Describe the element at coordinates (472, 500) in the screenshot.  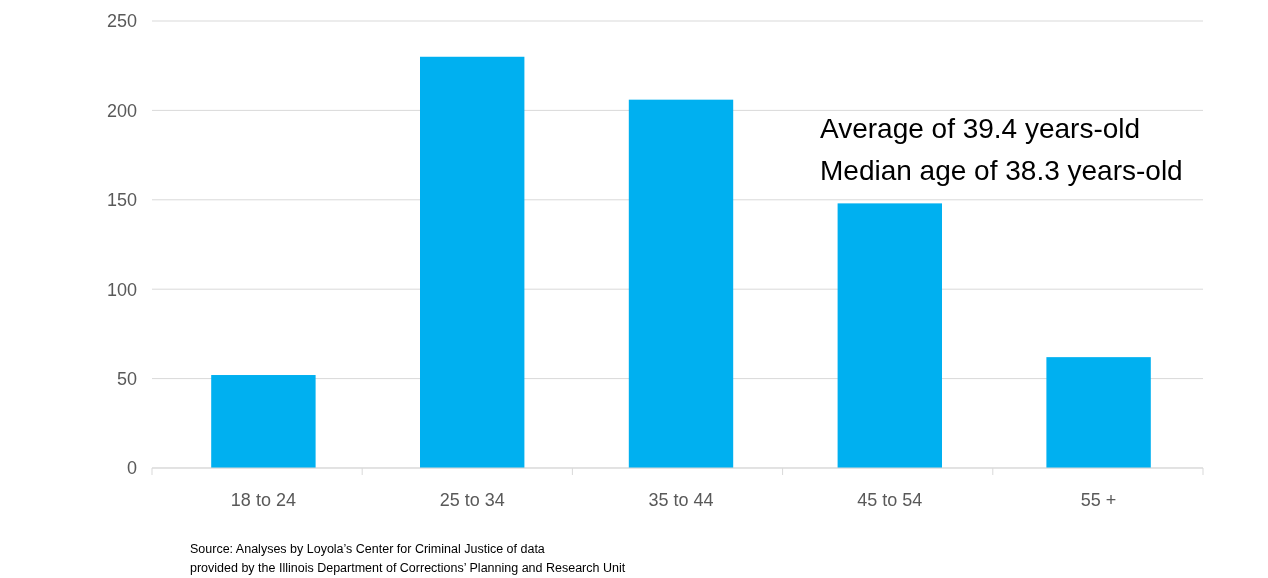
I see `x-tick-label: 25 to 34` at that location.